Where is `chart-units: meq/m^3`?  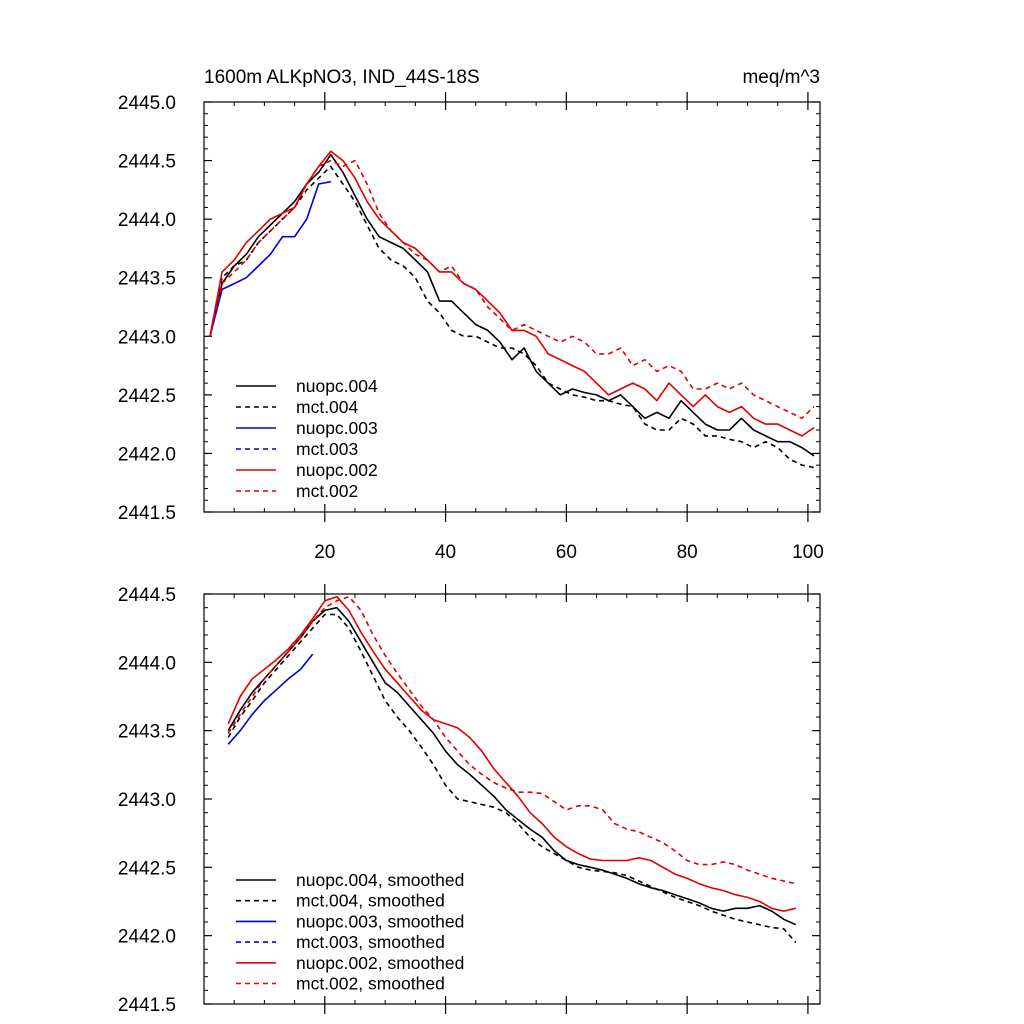 chart-units: meq/m^3 is located at coordinates (781, 77).